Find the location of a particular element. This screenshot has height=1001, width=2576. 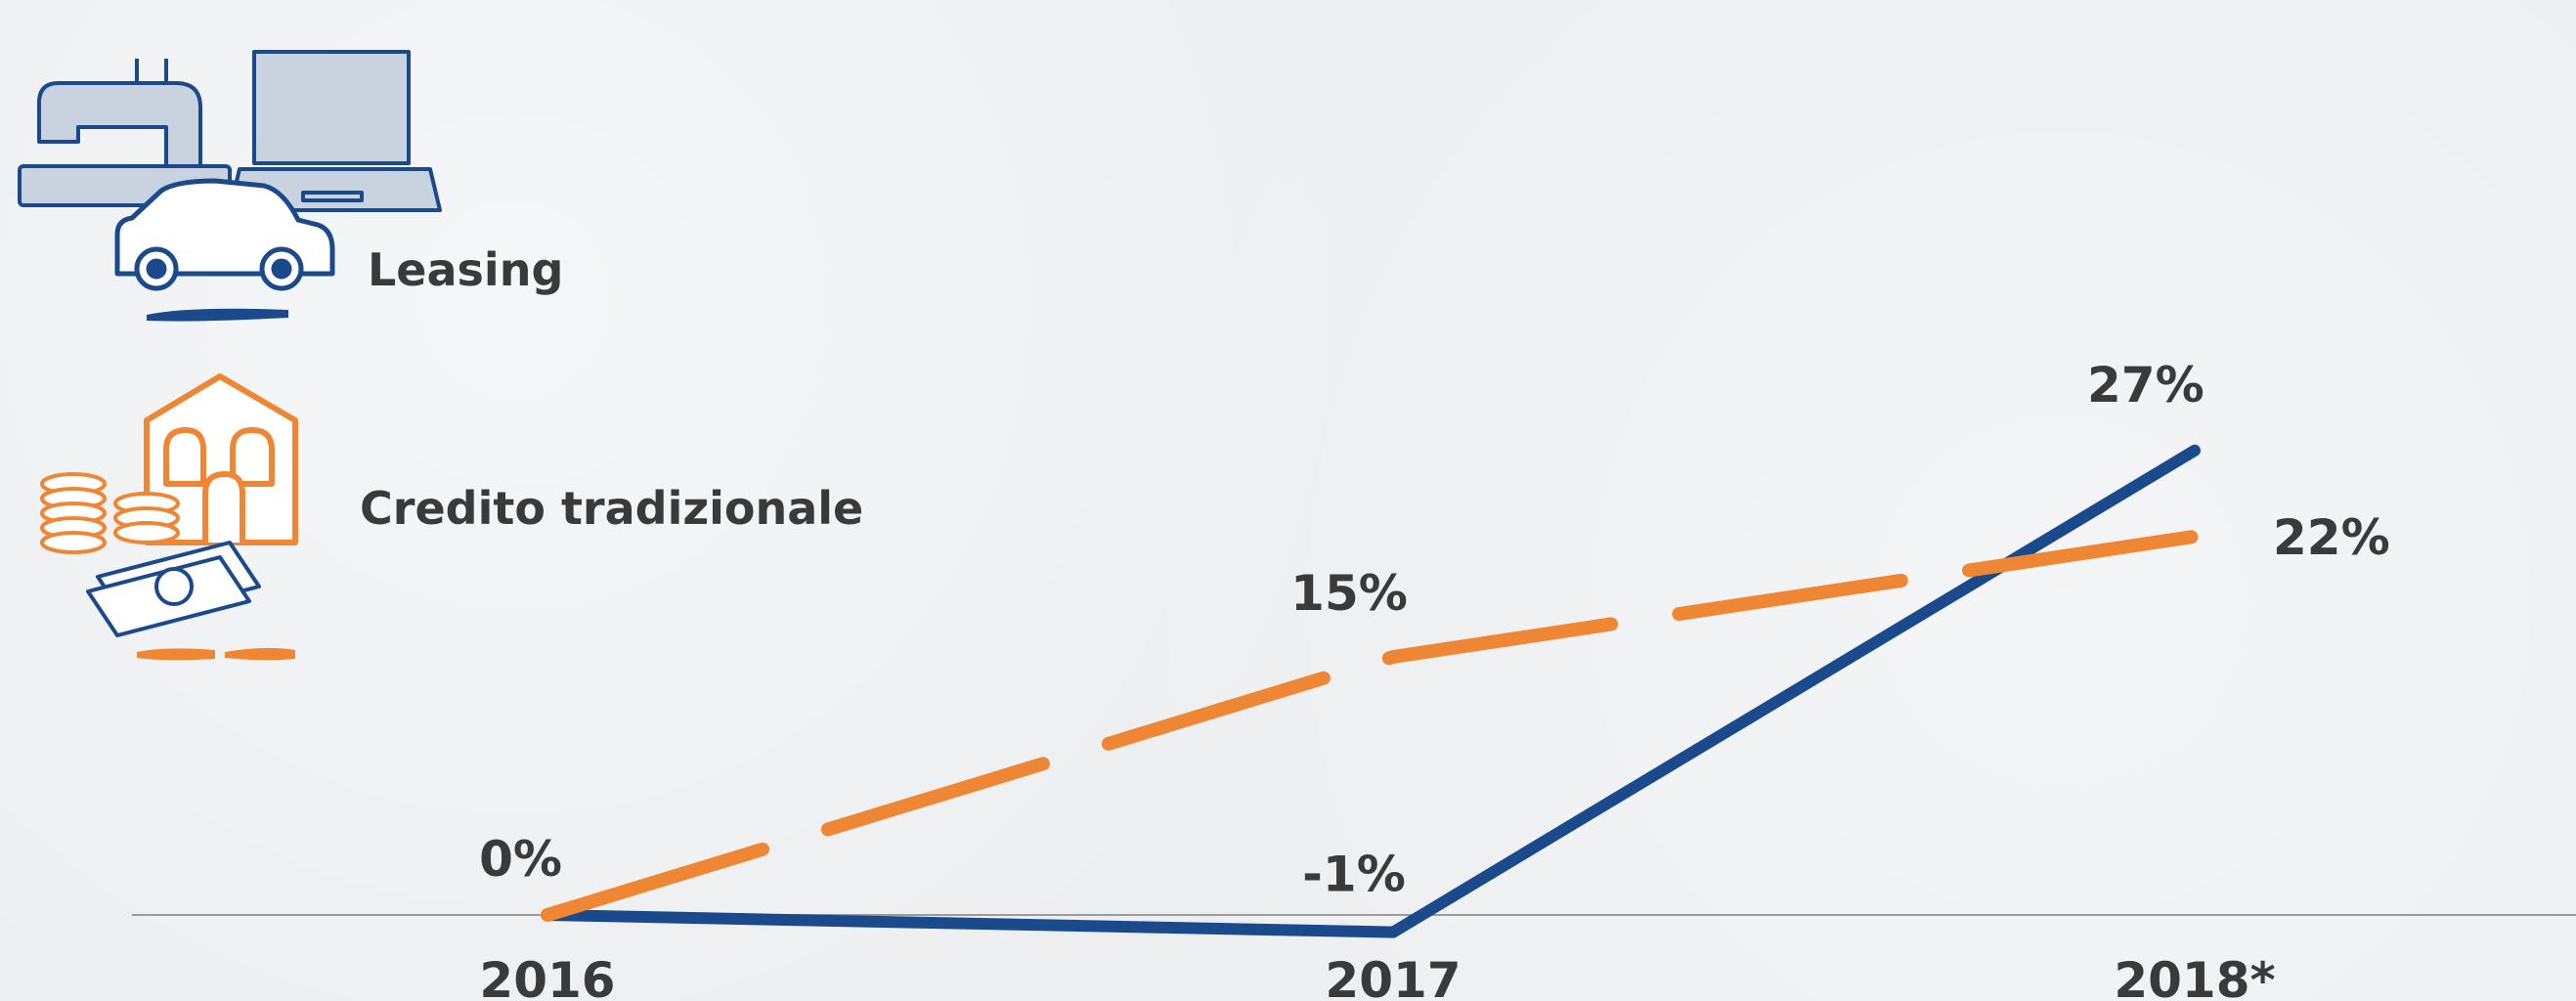

data-label: 22% is located at coordinates (2331, 537).